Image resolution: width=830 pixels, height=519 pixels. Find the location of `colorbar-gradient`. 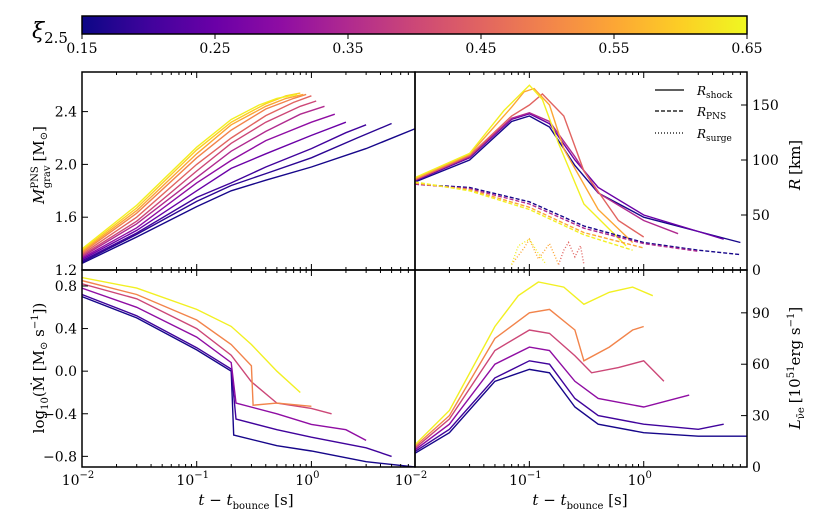

colorbar-gradient is located at coordinates (414, 25).